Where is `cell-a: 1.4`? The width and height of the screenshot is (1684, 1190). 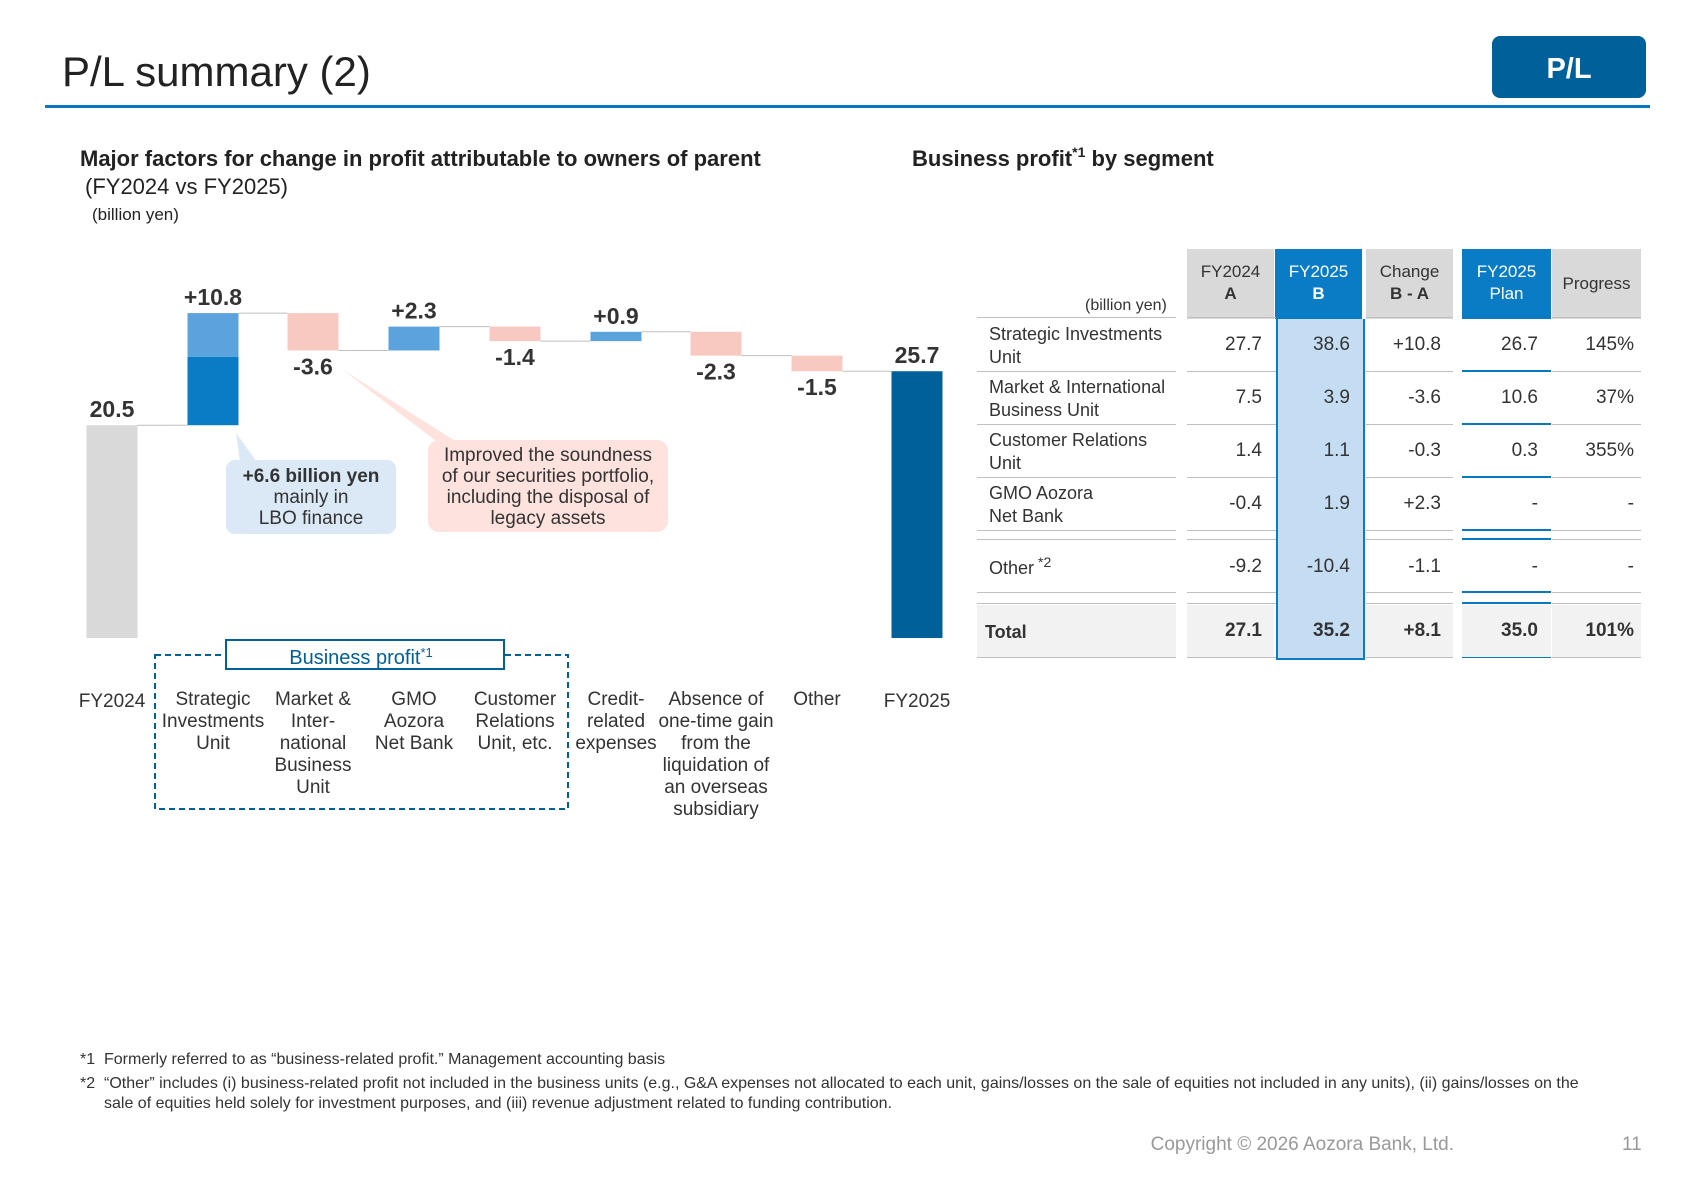 cell-a: 1.4 is located at coordinates (1248, 450).